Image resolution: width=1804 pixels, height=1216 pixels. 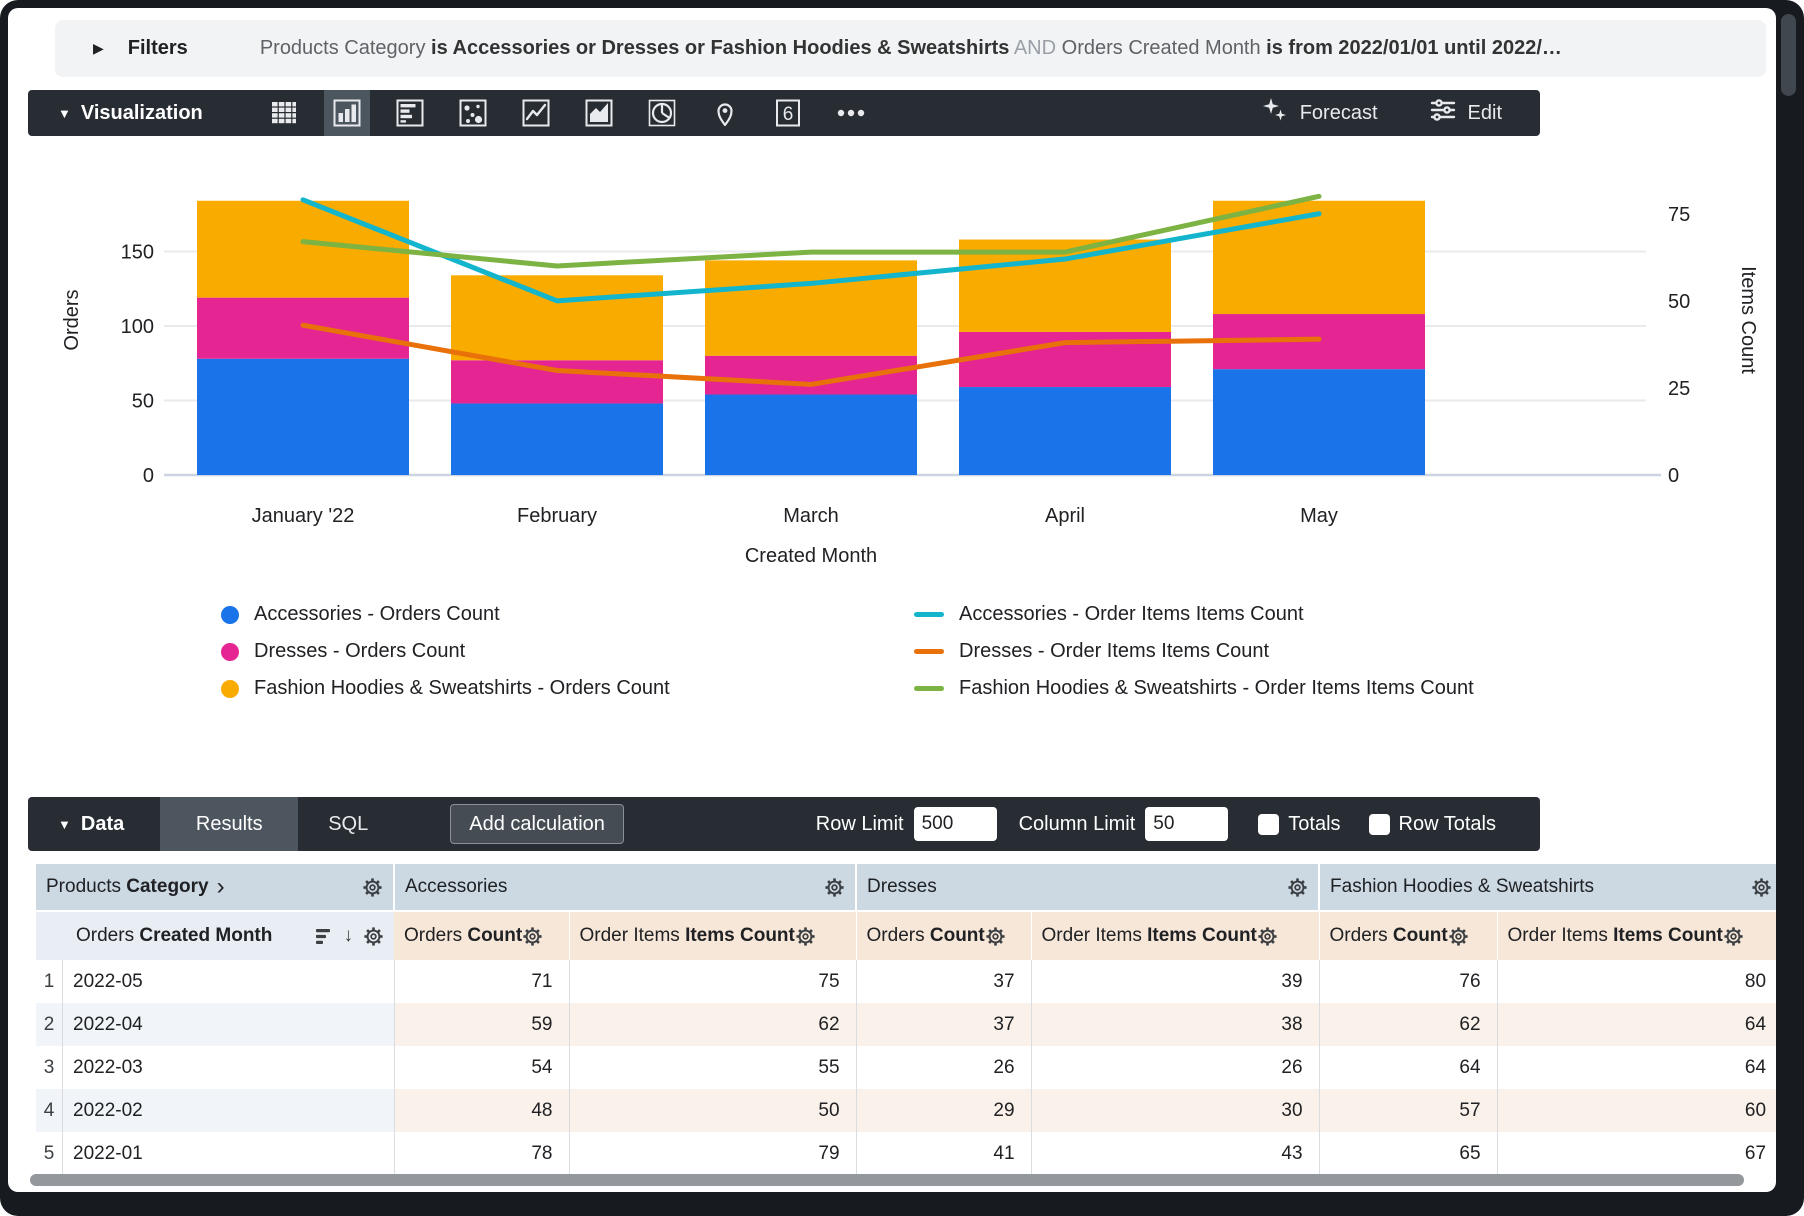 What do you see at coordinates (713, 981) in the screenshot?
I see `measure-cell: 75` at bounding box center [713, 981].